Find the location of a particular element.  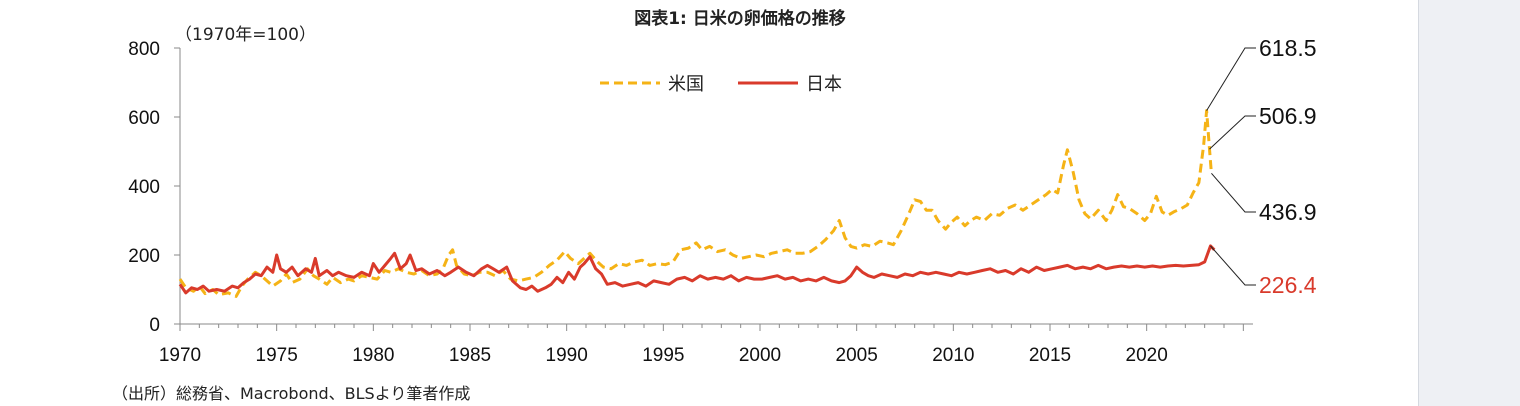

x-tick-label: 2005 is located at coordinates (857, 355).